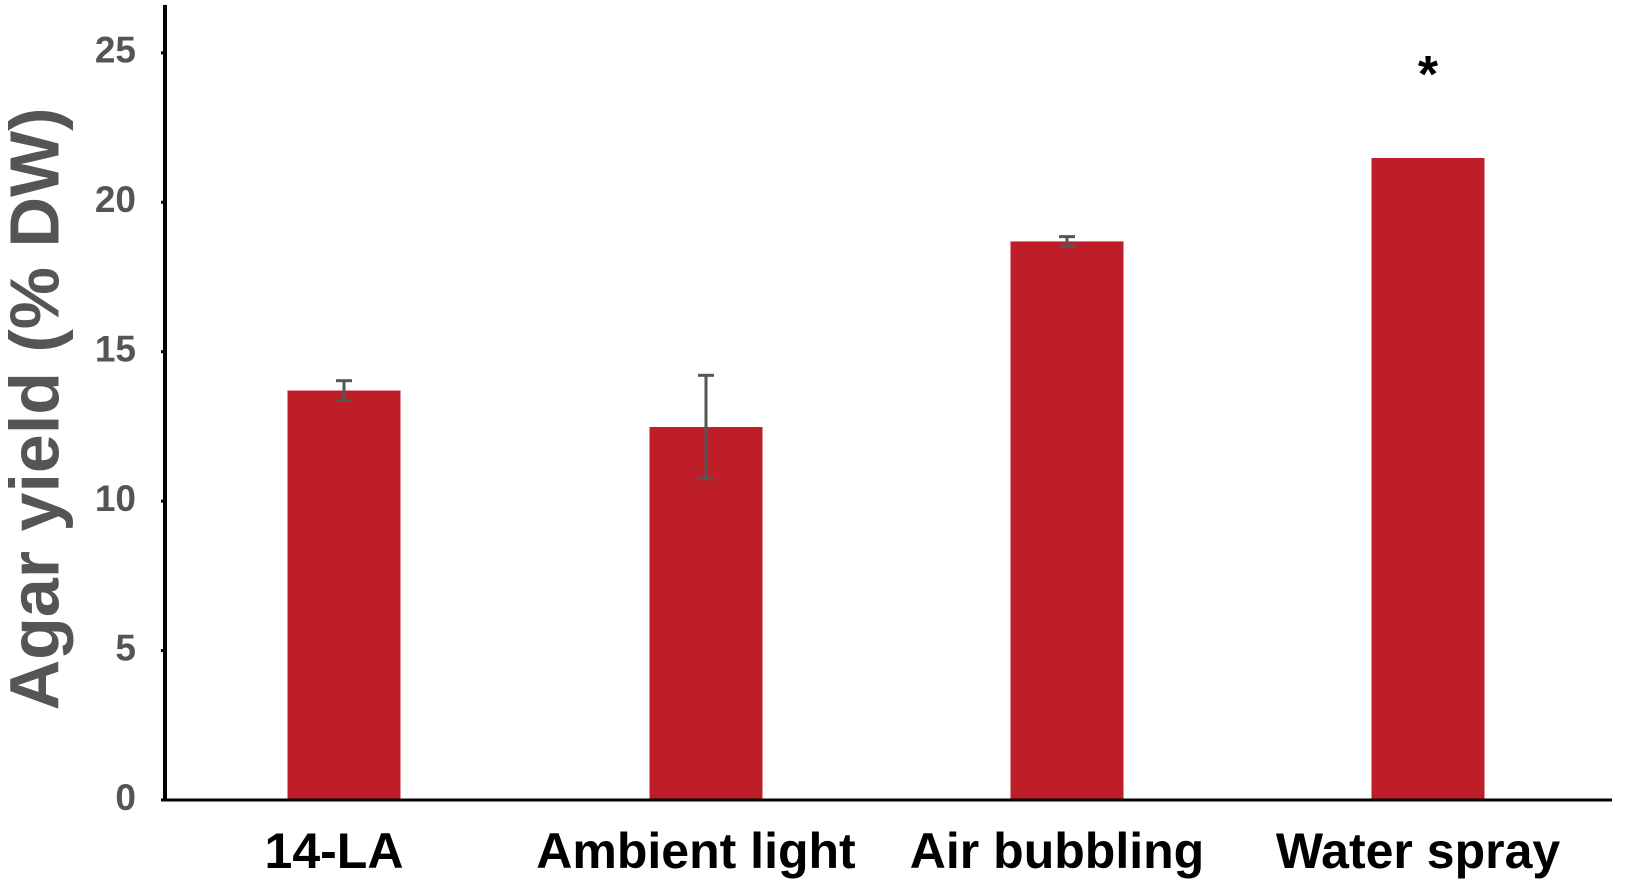  I want to click on y-tick-label: 0, so click(125, 797).